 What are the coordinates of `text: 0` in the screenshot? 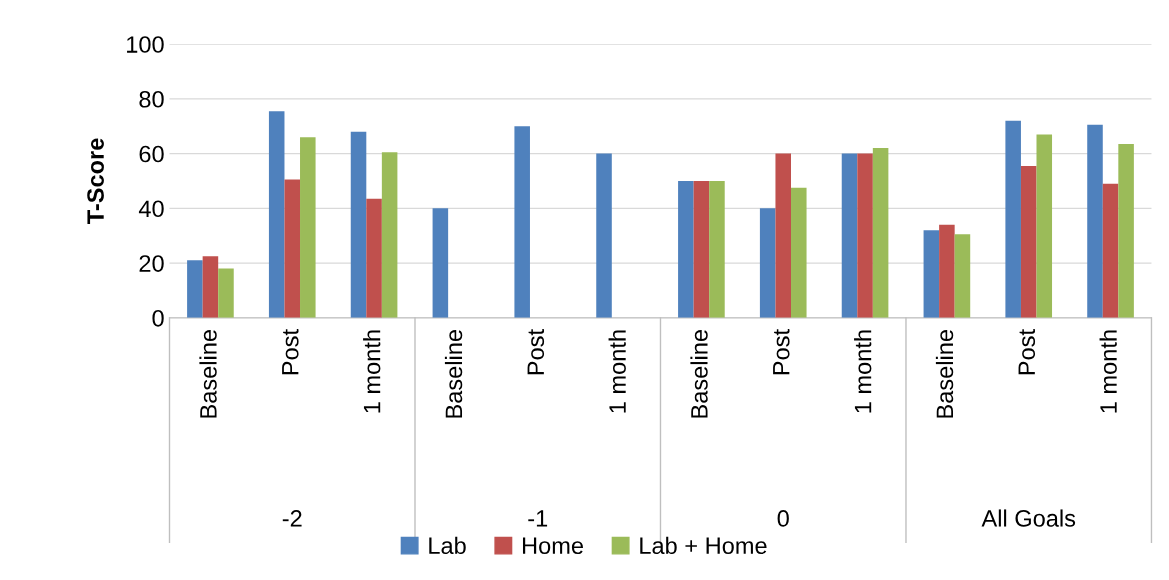 It's located at (783, 518).